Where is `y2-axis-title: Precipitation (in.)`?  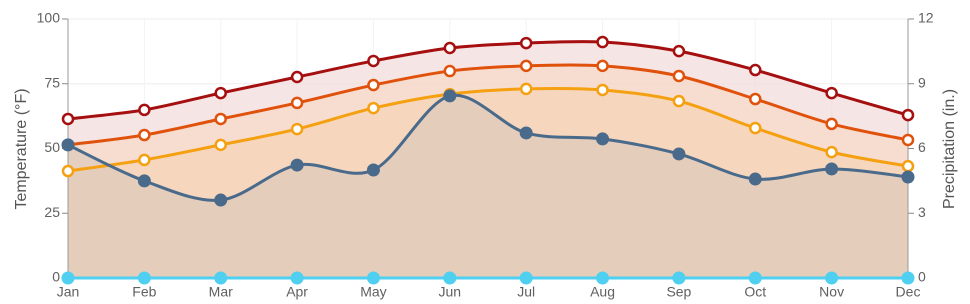
y2-axis-title: Precipitation (in.) is located at coordinates (949, 149).